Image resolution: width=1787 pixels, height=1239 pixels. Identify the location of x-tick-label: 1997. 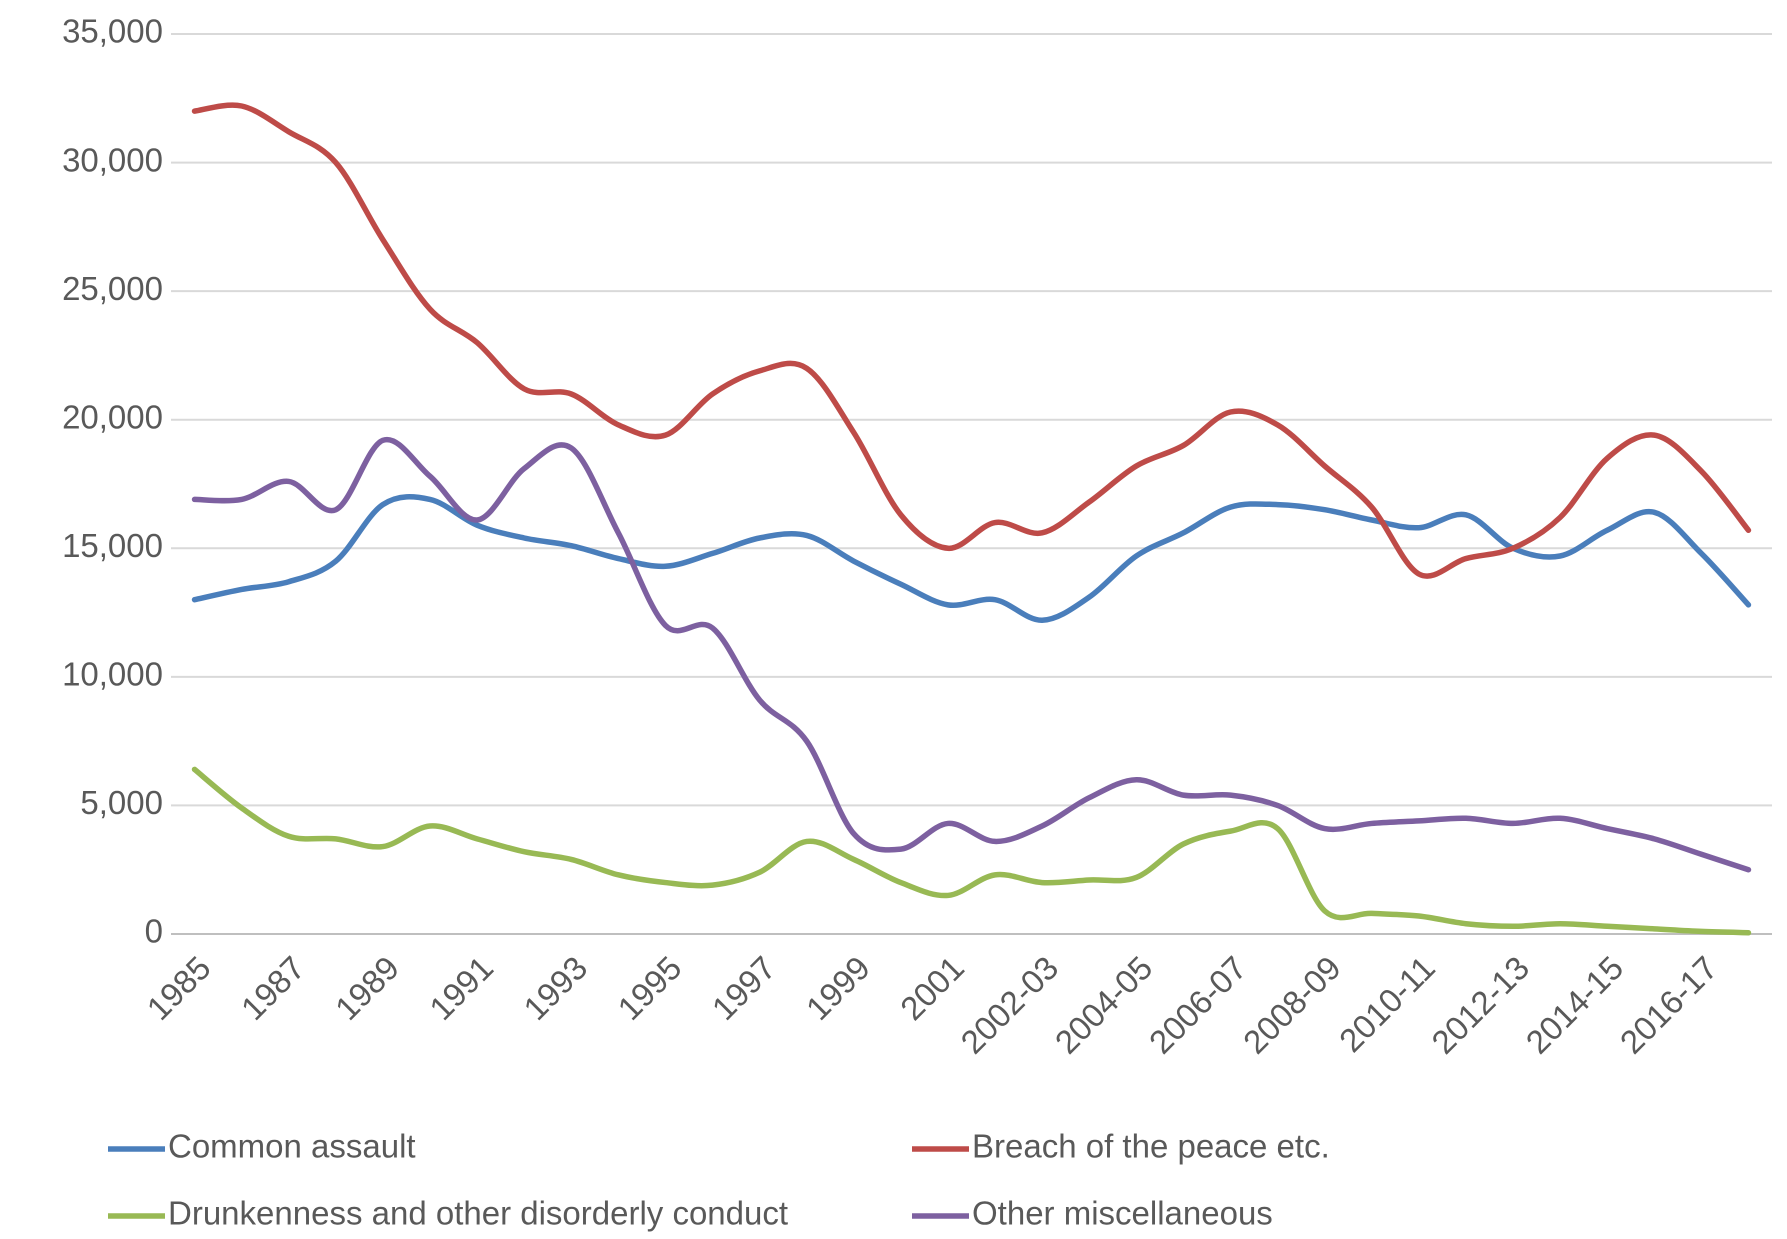
(744, 988).